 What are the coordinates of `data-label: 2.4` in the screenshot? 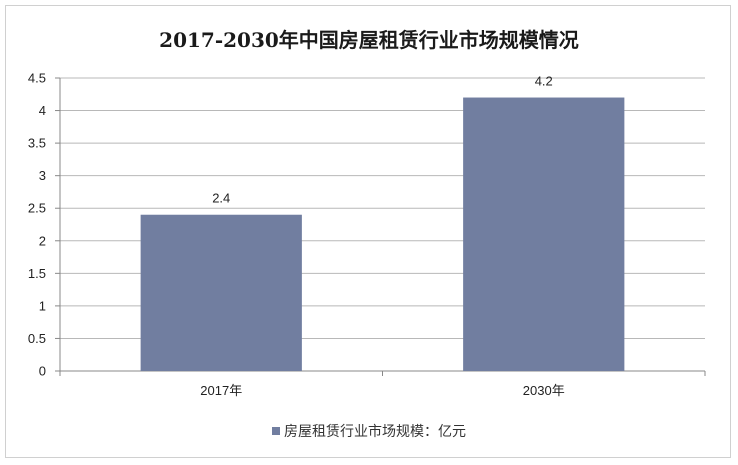 It's located at (221, 198).